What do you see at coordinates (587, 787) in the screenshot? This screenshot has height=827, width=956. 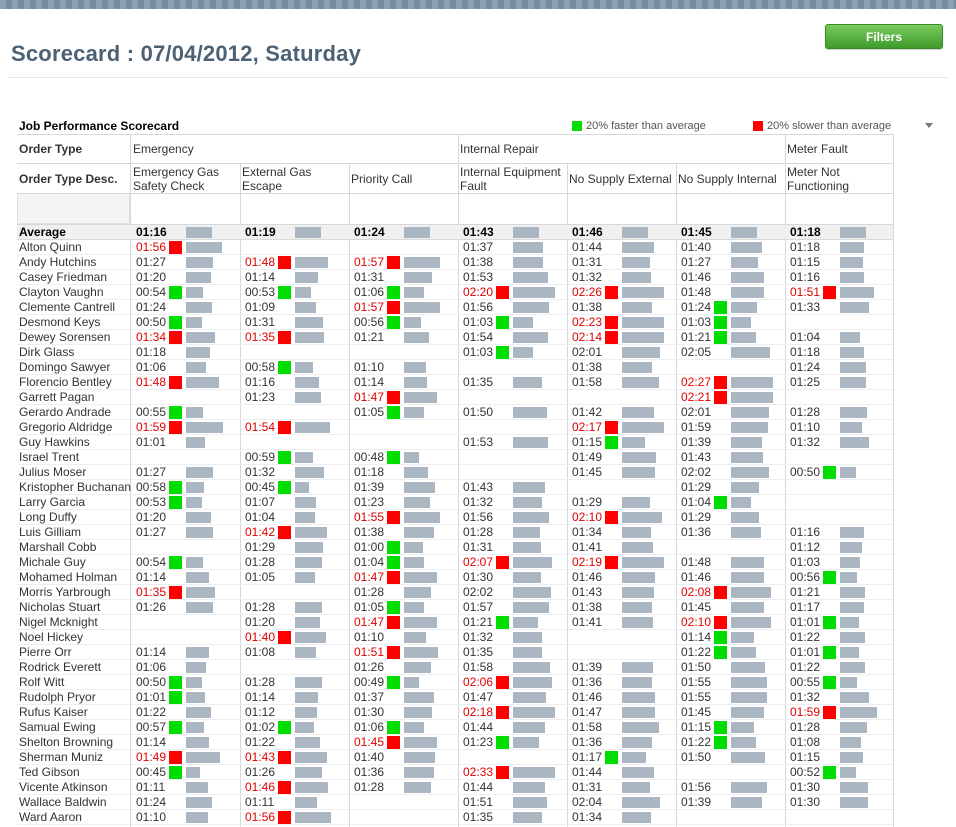 I see `time-value: 01:31` at bounding box center [587, 787].